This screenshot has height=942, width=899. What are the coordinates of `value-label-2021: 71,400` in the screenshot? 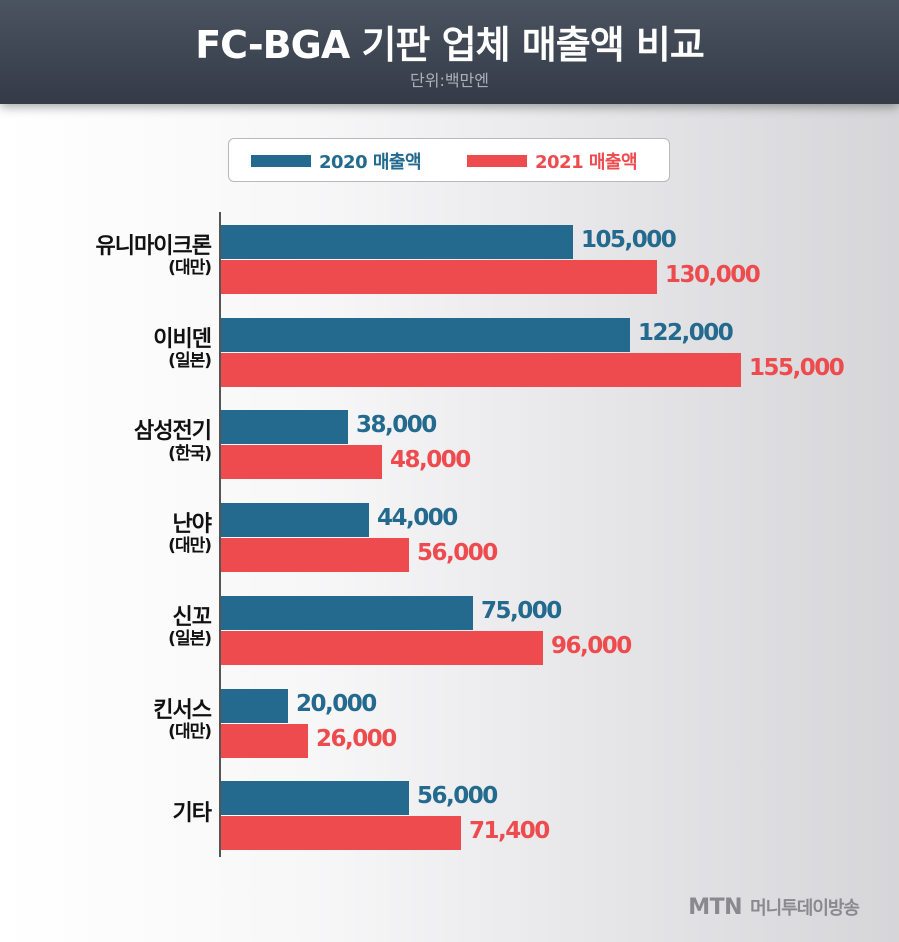 It's located at (509, 831).